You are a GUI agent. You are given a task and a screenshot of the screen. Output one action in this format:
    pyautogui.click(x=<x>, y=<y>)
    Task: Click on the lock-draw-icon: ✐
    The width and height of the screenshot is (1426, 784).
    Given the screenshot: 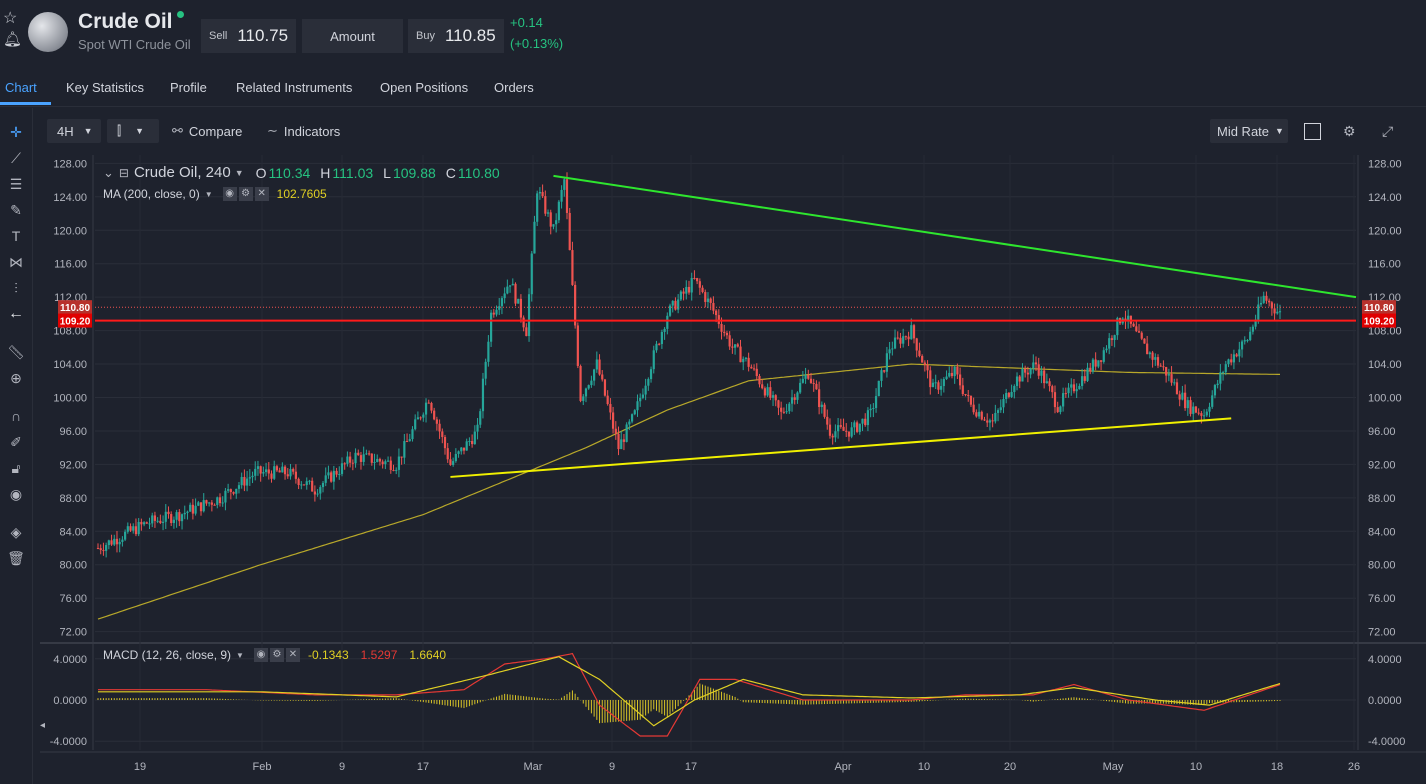 What is the action you would take?
    pyautogui.click(x=16, y=442)
    